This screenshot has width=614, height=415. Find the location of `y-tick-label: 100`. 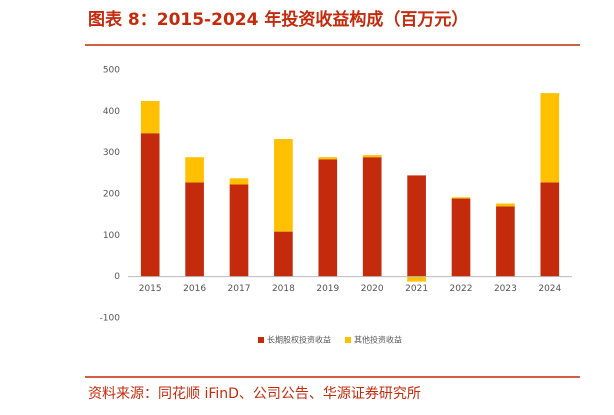

y-tick-label: 100 is located at coordinates (111, 236).